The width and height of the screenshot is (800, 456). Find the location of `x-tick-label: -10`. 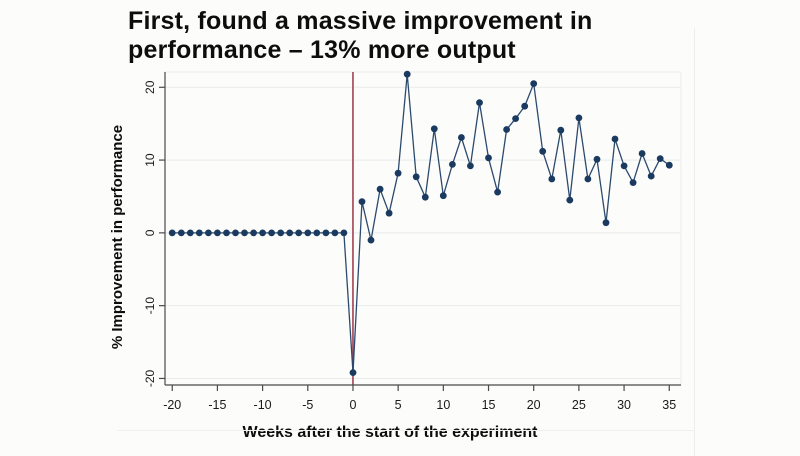

x-tick-label: -10 is located at coordinates (263, 405).